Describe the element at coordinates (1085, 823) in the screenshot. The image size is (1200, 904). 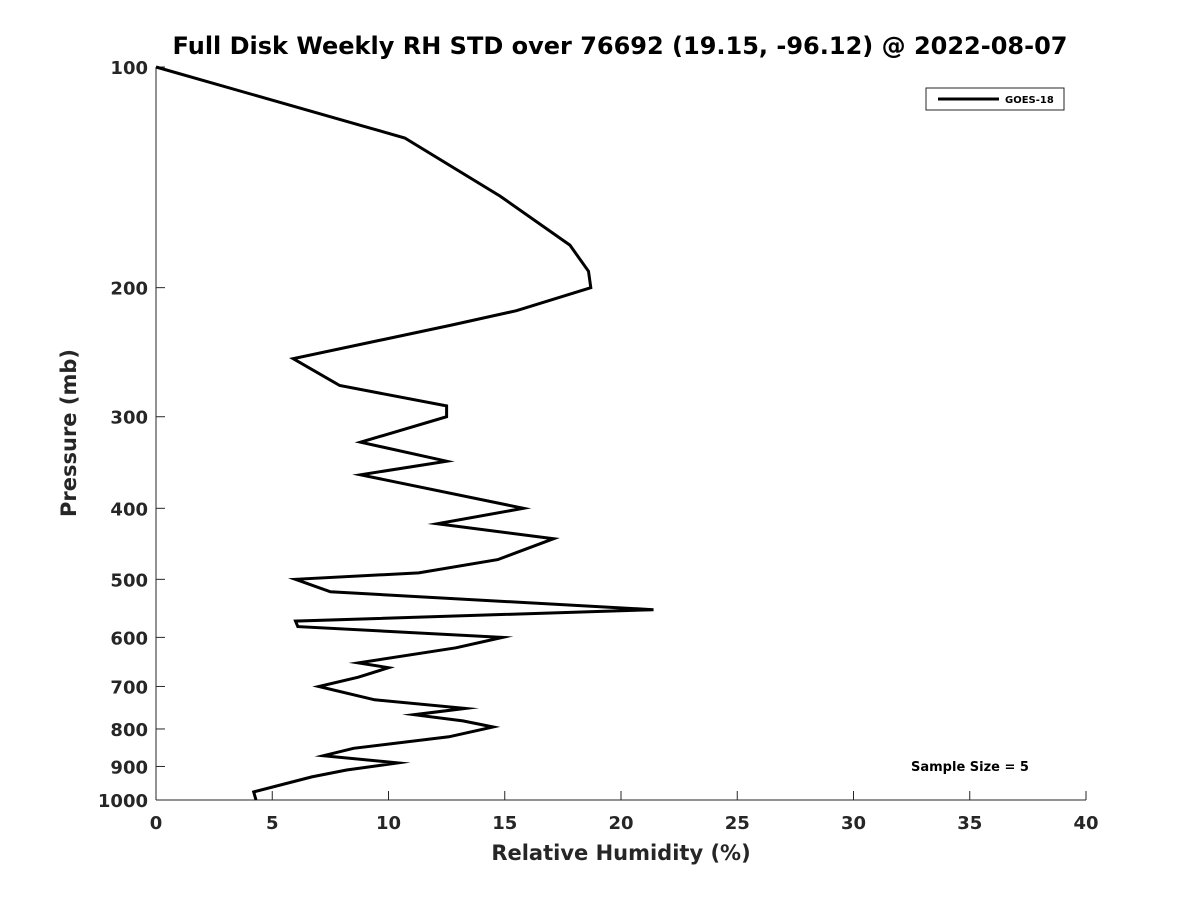
I see `x-tick-label-40: 40` at that location.